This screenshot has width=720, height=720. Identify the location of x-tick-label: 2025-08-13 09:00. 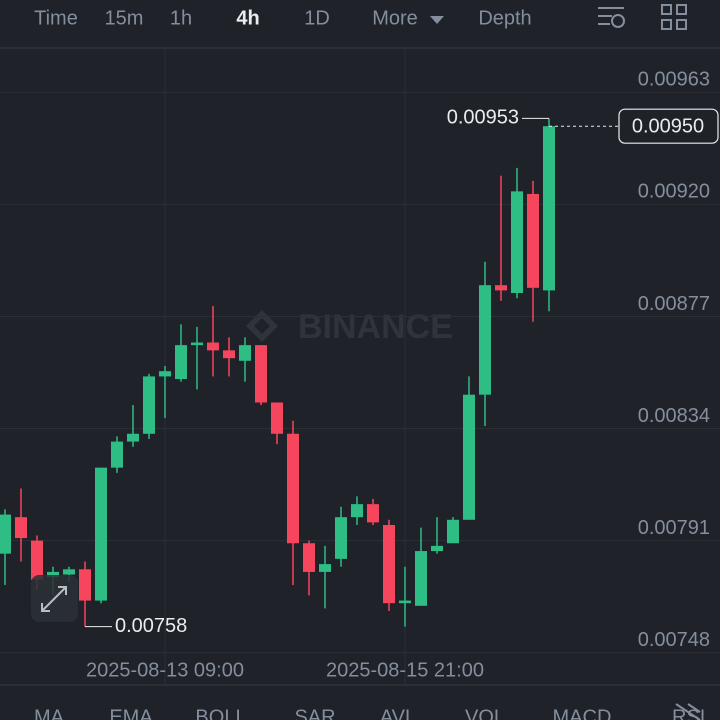
(165, 670).